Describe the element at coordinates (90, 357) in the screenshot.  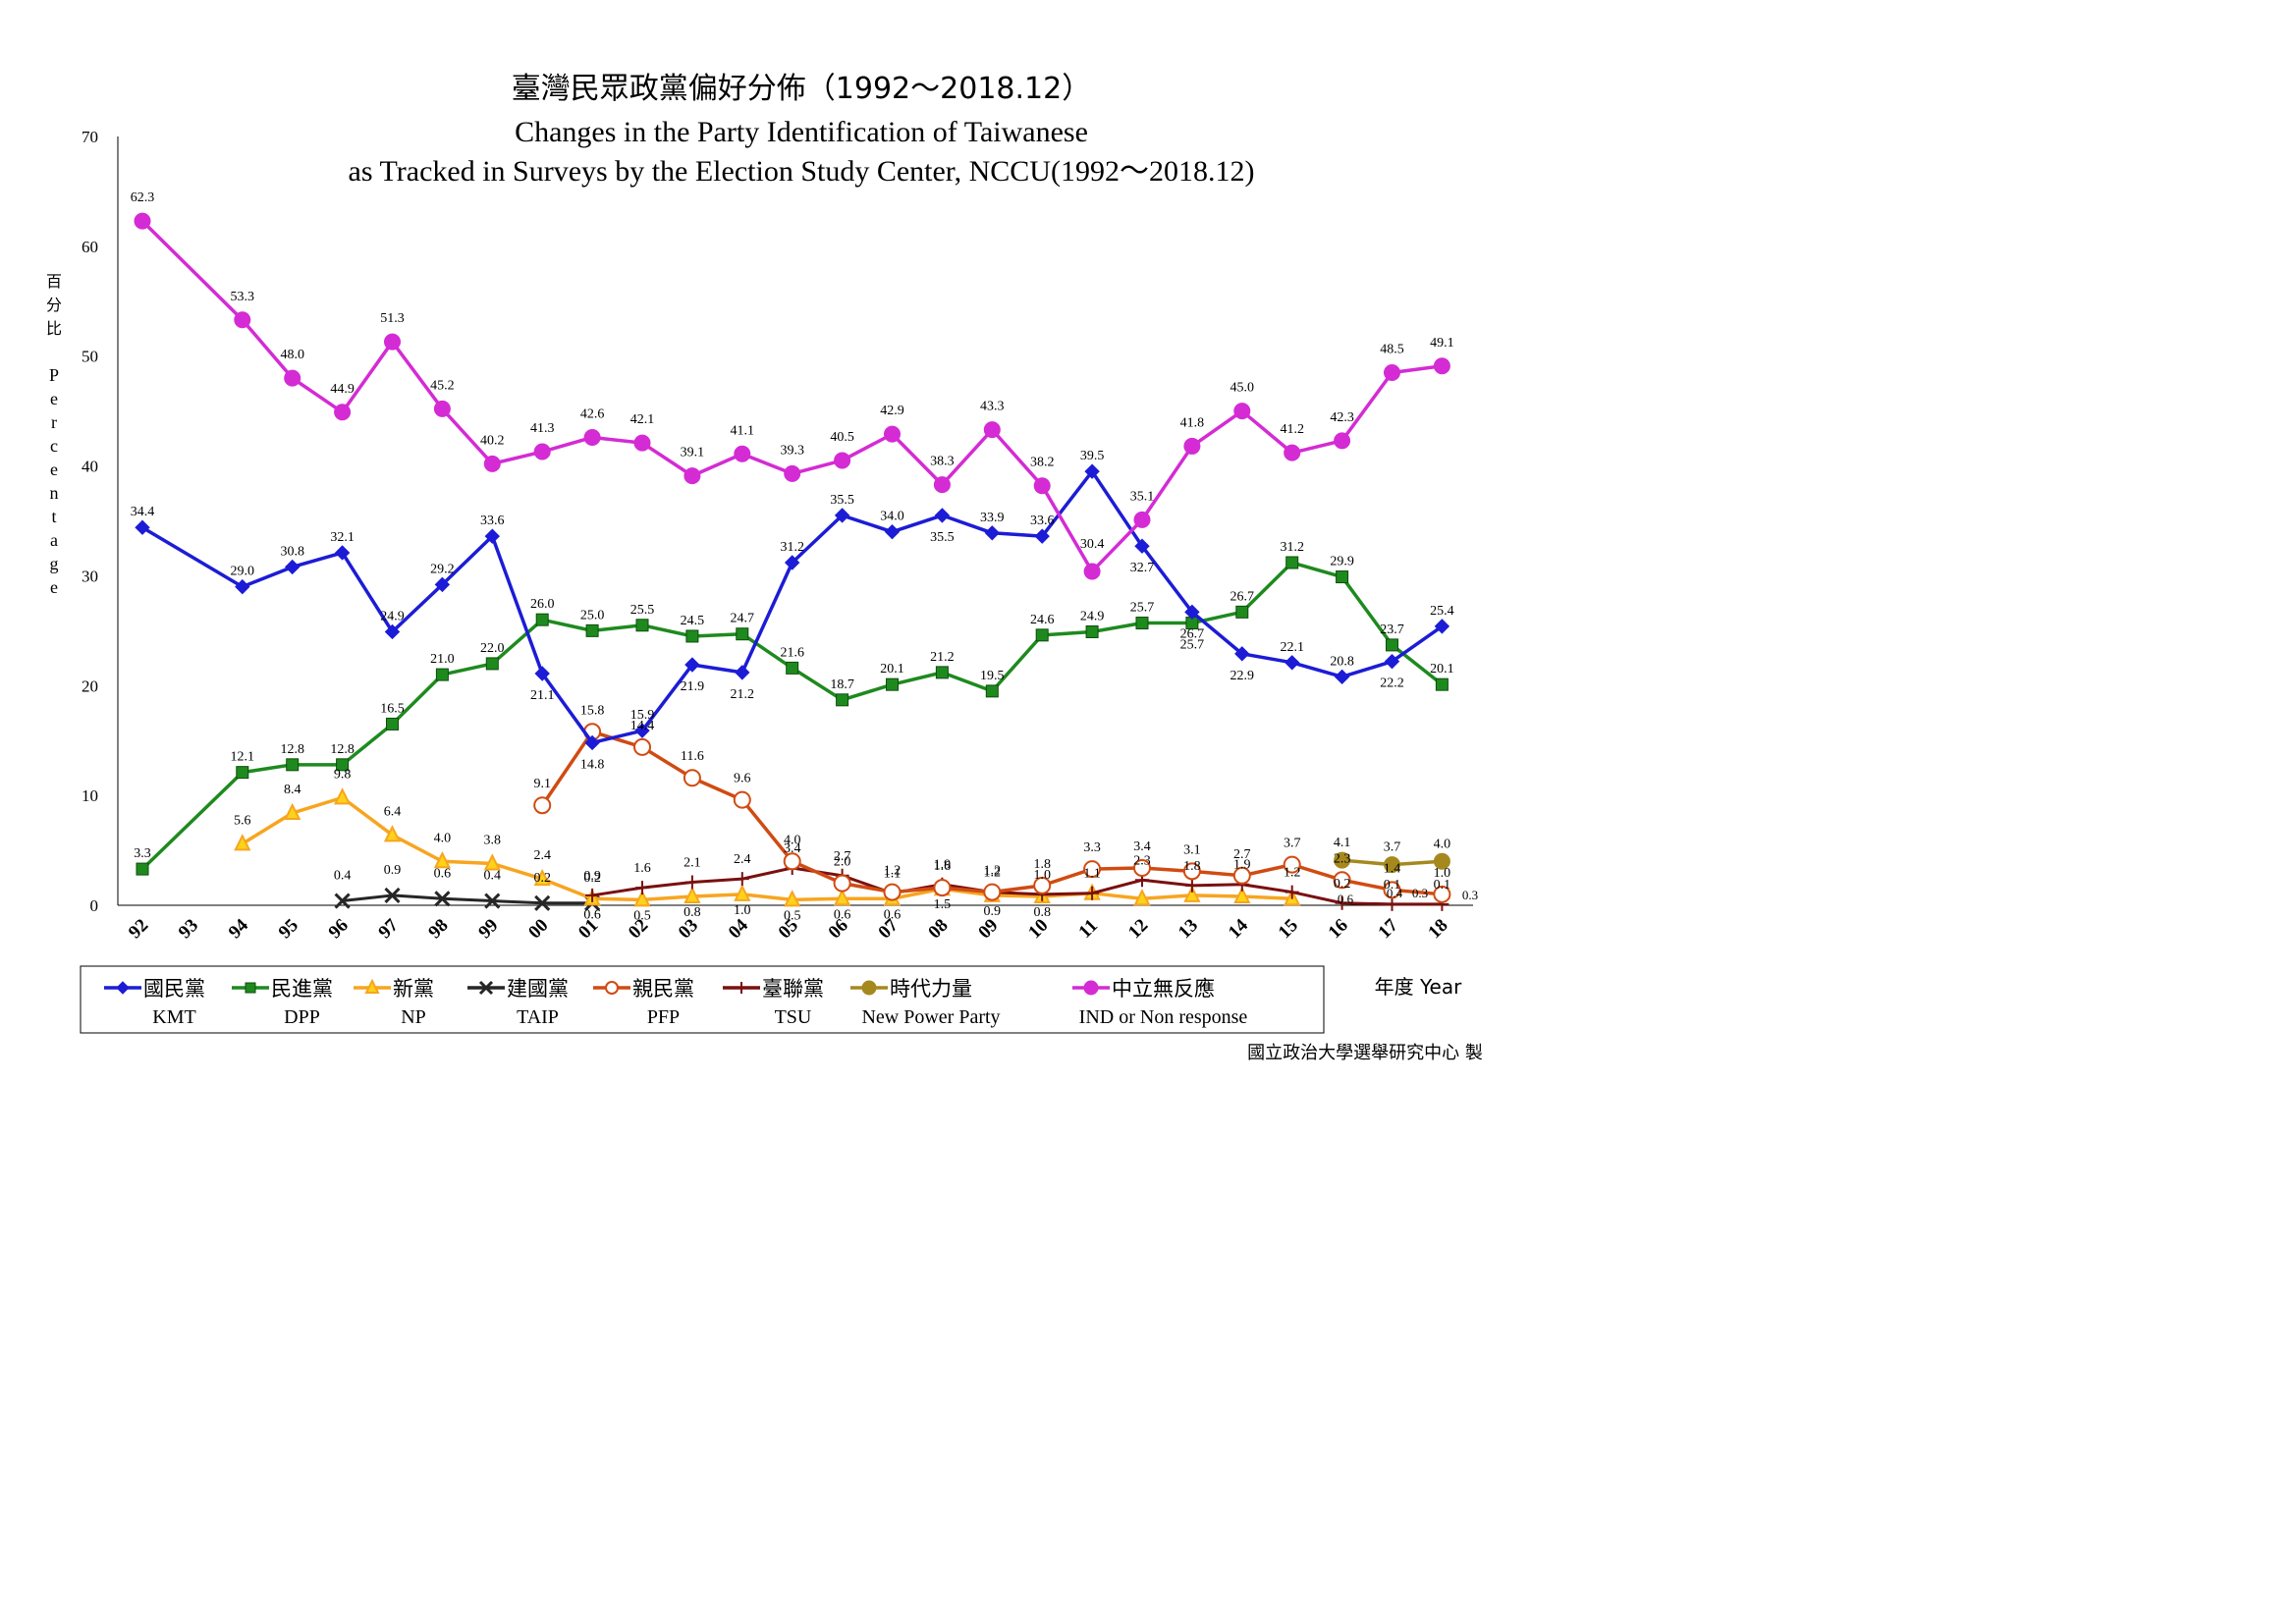
I see `y-tick-label: 50` at that location.